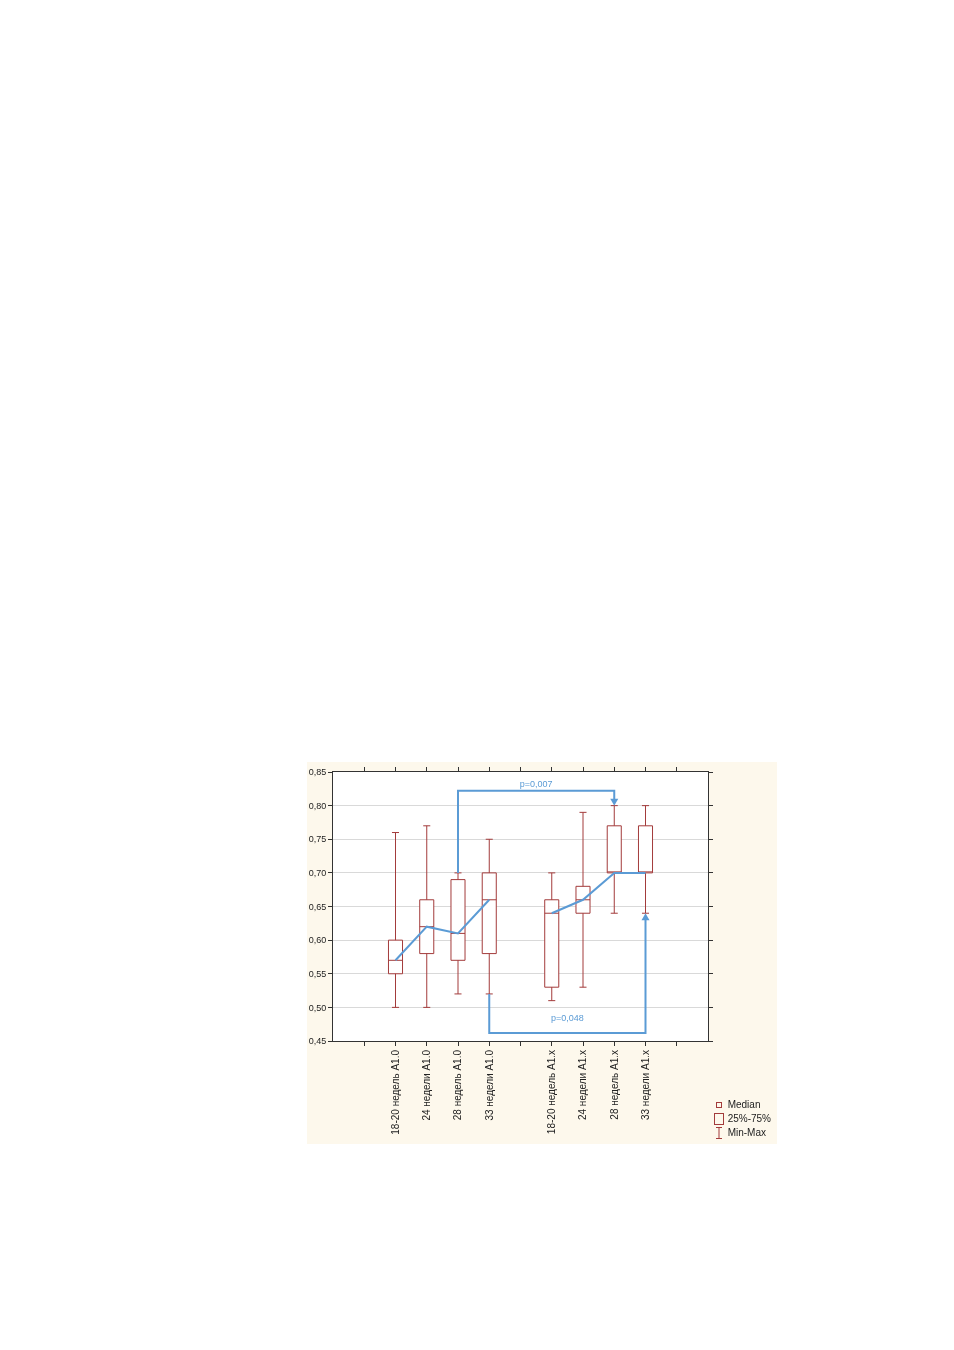  What do you see at coordinates (426, 1085) in the screenshot?
I see `x-tick-label: 24 недели A1.0` at bounding box center [426, 1085].